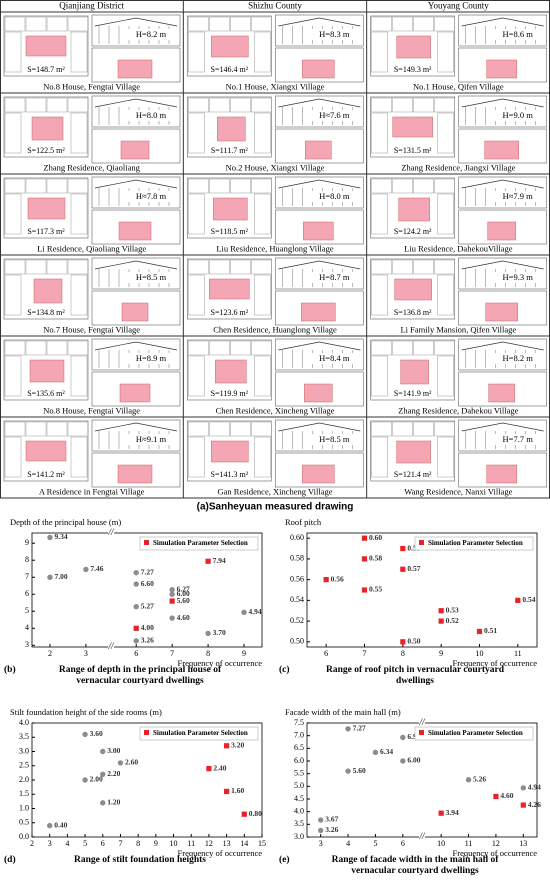 The width and height of the screenshot is (550, 890). What do you see at coordinates (441, 653) in the screenshot?
I see `x-tick-label: 9` at bounding box center [441, 653].